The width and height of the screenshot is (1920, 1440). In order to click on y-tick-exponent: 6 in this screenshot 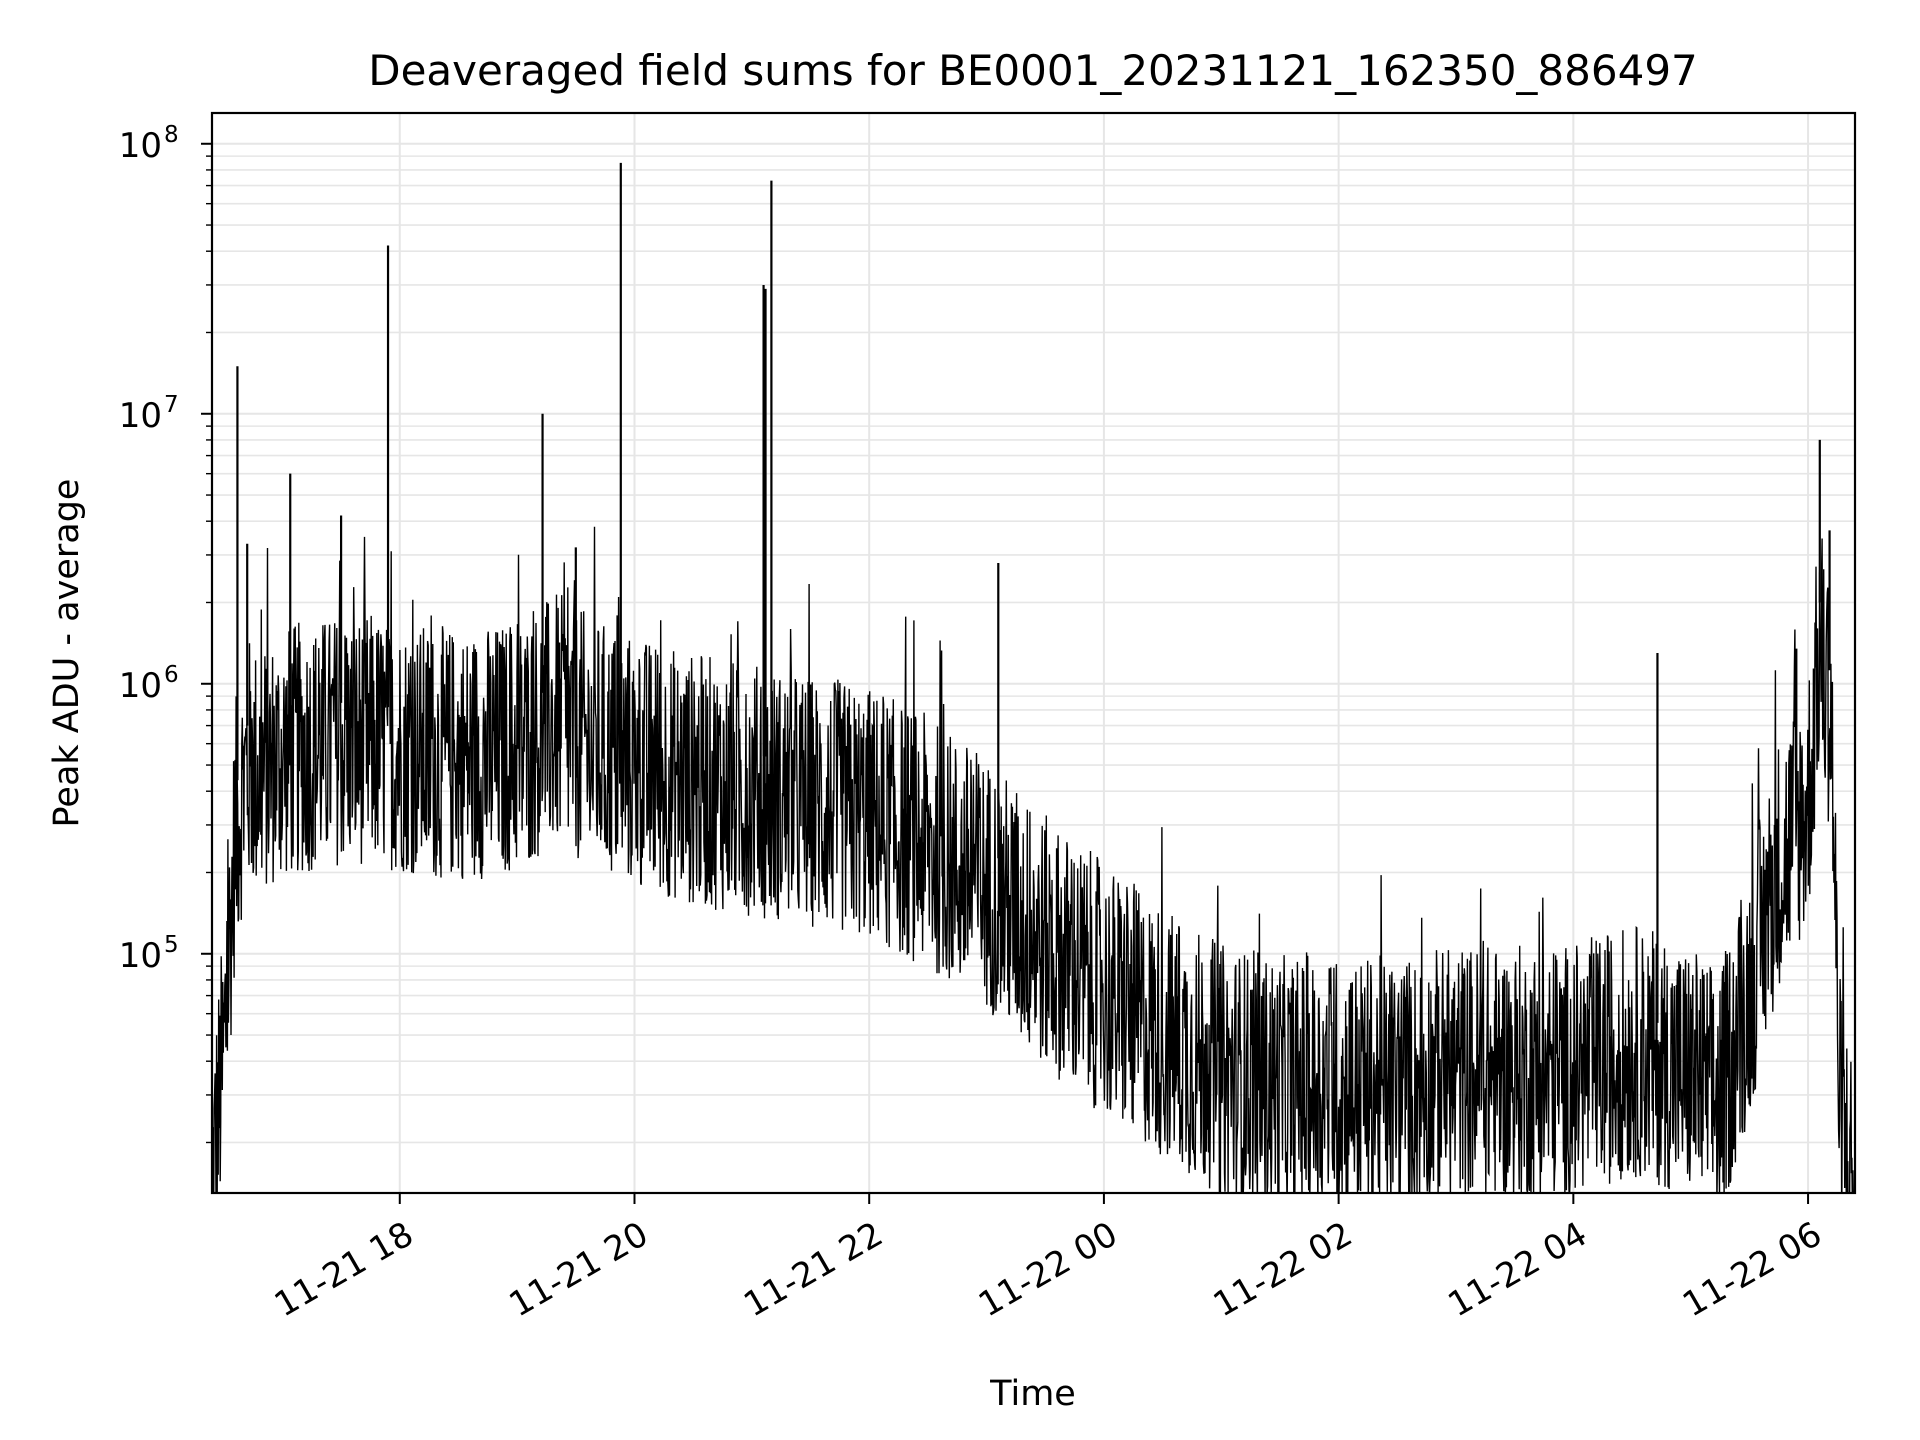, I will do `click(171, 675)`.